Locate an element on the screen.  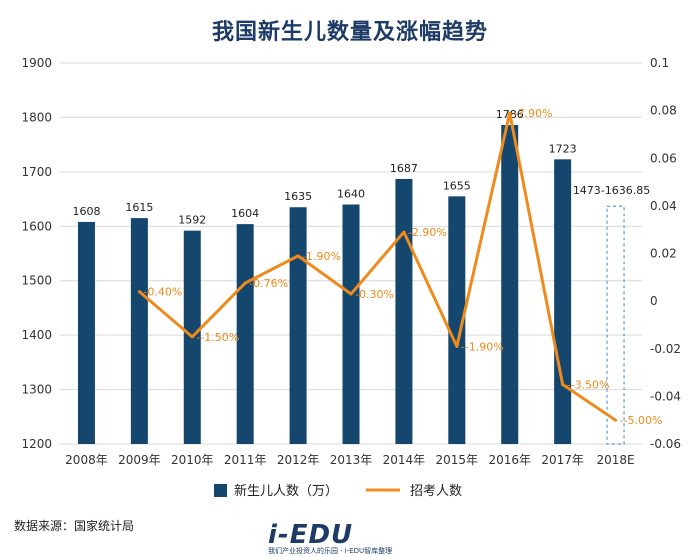
legend-label-bar: 新生儿人数（万） is located at coordinates (286, 491).